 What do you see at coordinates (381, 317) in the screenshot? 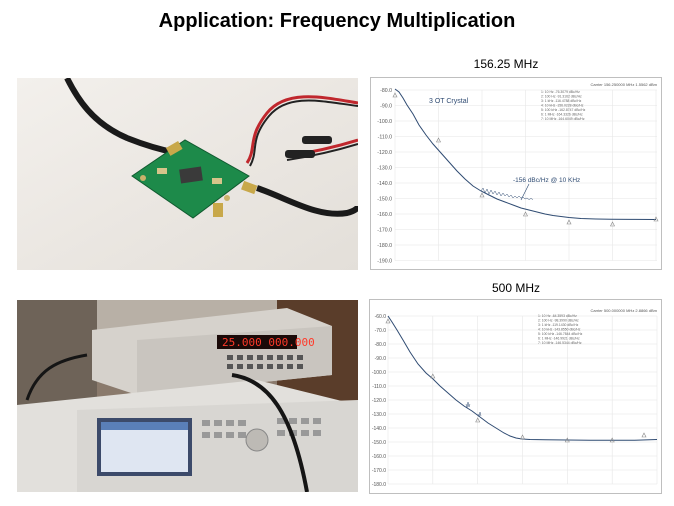
I see `y-tick: -60.0` at bounding box center [381, 317].